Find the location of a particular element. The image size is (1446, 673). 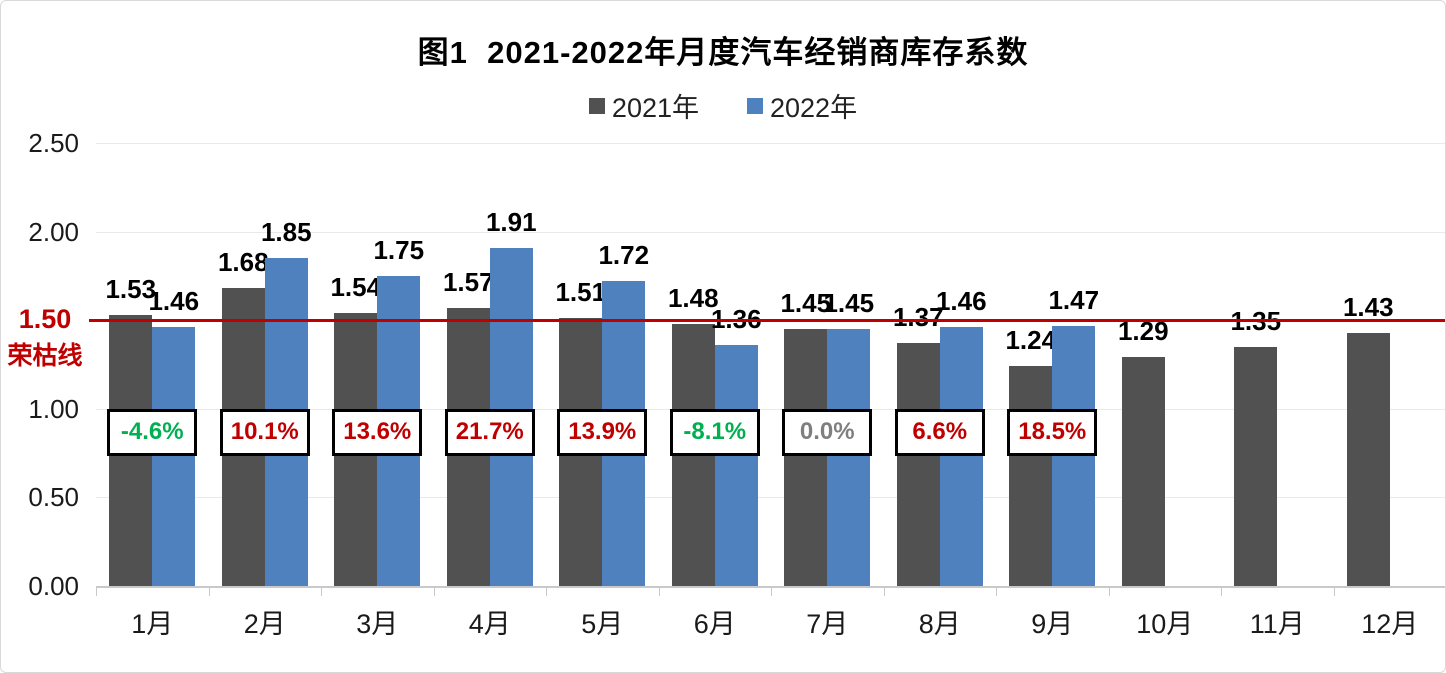

x-tick-label-5月: 5月 is located at coordinates (602, 624).